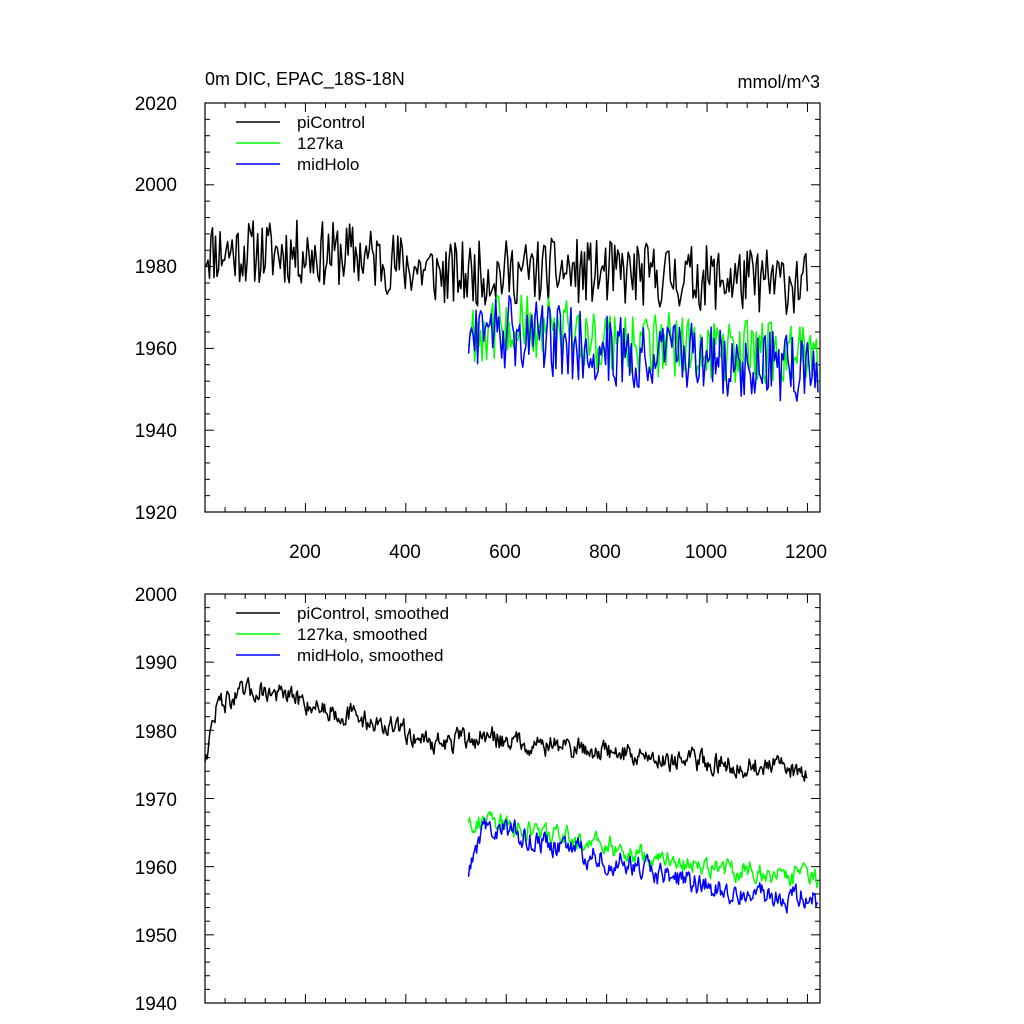 This screenshot has height=1024, width=1024. Describe the element at coordinates (362, 634) in the screenshot. I see `legend-label-127ka-smoothed: 127ka, smoothed` at that location.